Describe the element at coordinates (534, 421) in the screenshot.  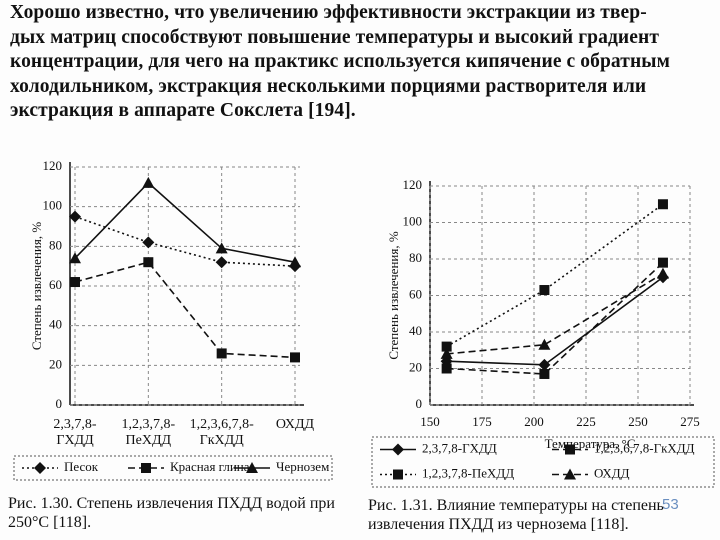
I see `x-tick-label: 200` at that location.